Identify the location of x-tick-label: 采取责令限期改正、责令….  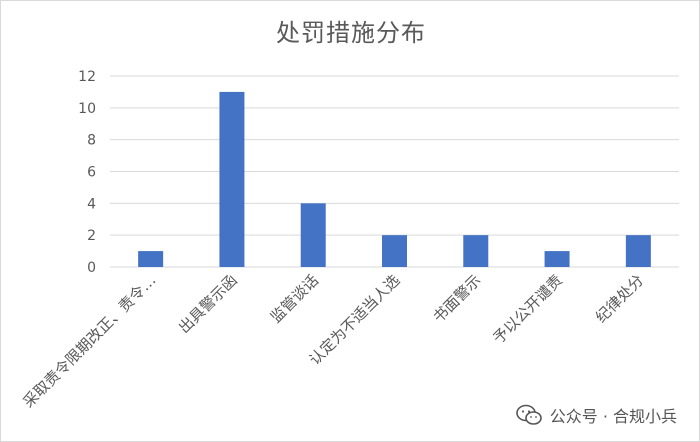
(89, 341).